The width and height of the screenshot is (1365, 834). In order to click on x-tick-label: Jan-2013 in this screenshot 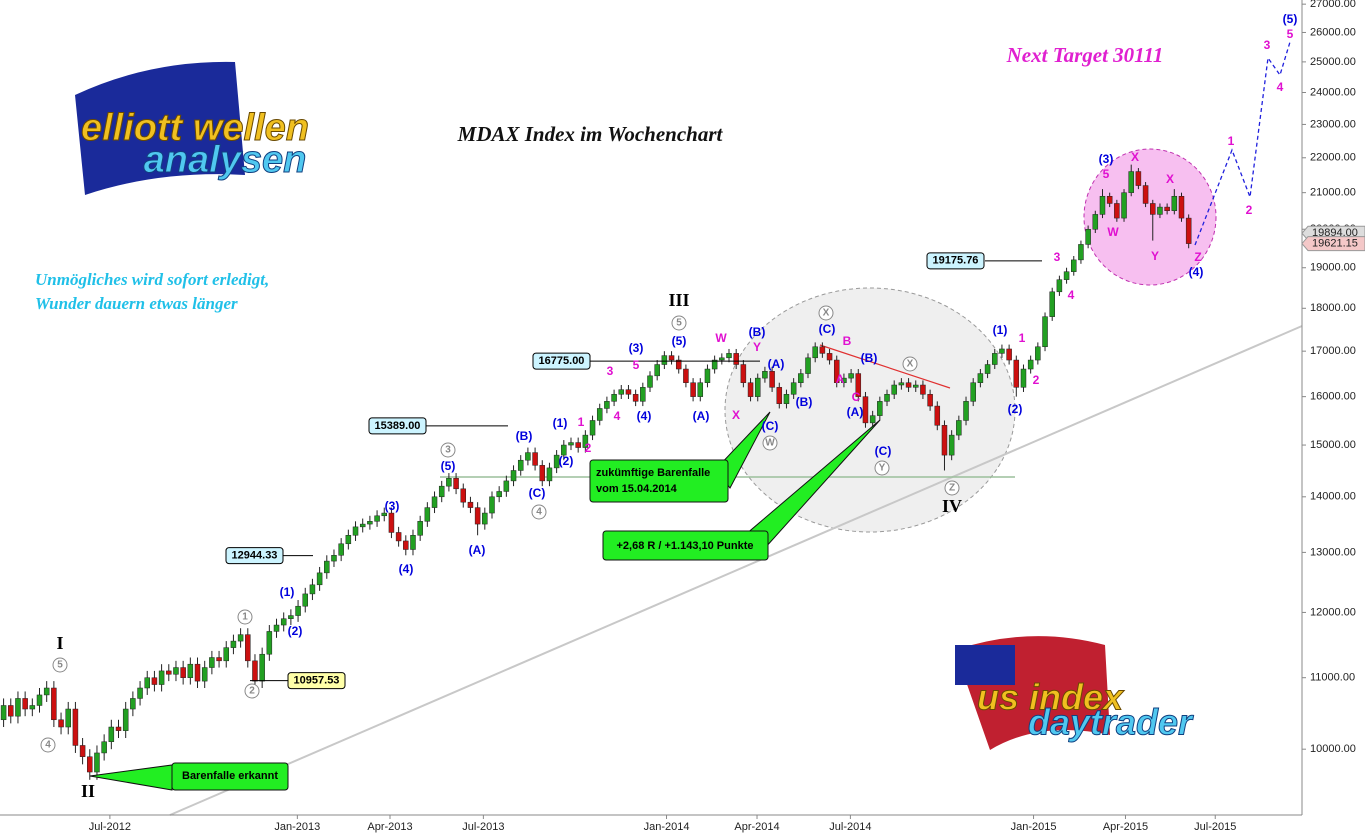, I will do `click(297, 827)`.